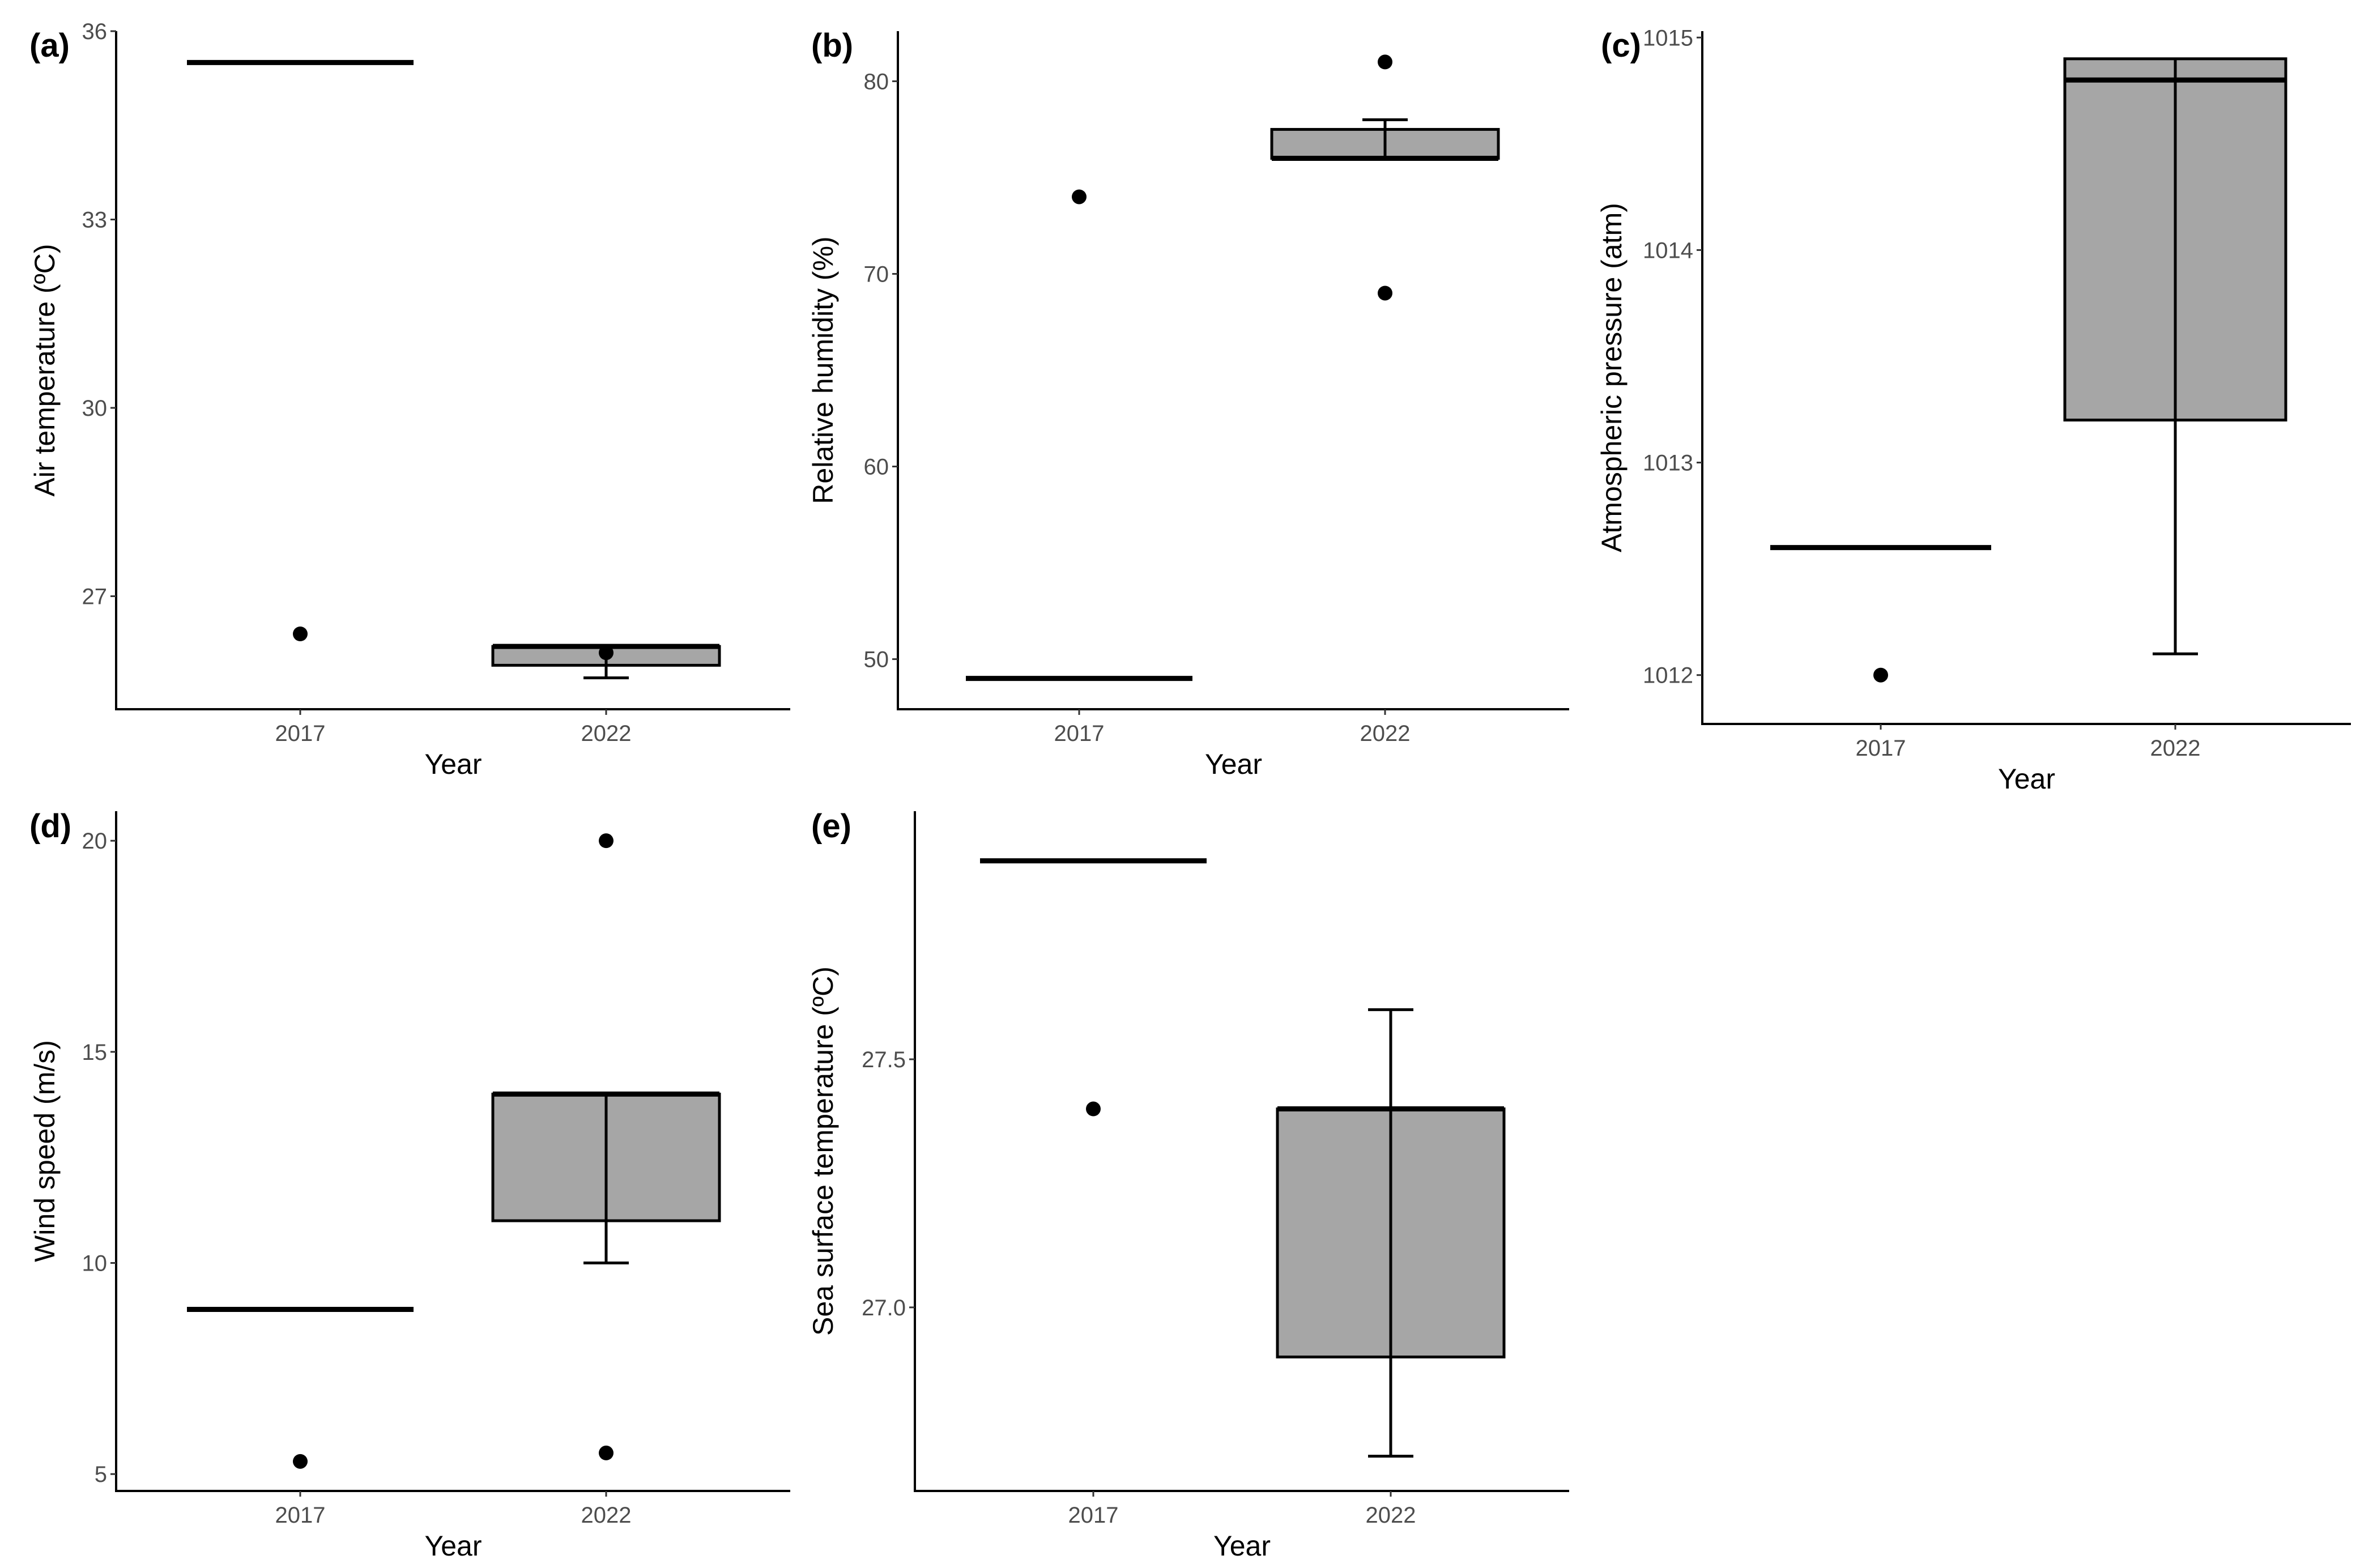 The height and width of the screenshot is (1568, 2373). What do you see at coordinates (884, 1308) in the screenshot?
I see `y-tick-label: 27.0` at bounding box center [884, 1308].